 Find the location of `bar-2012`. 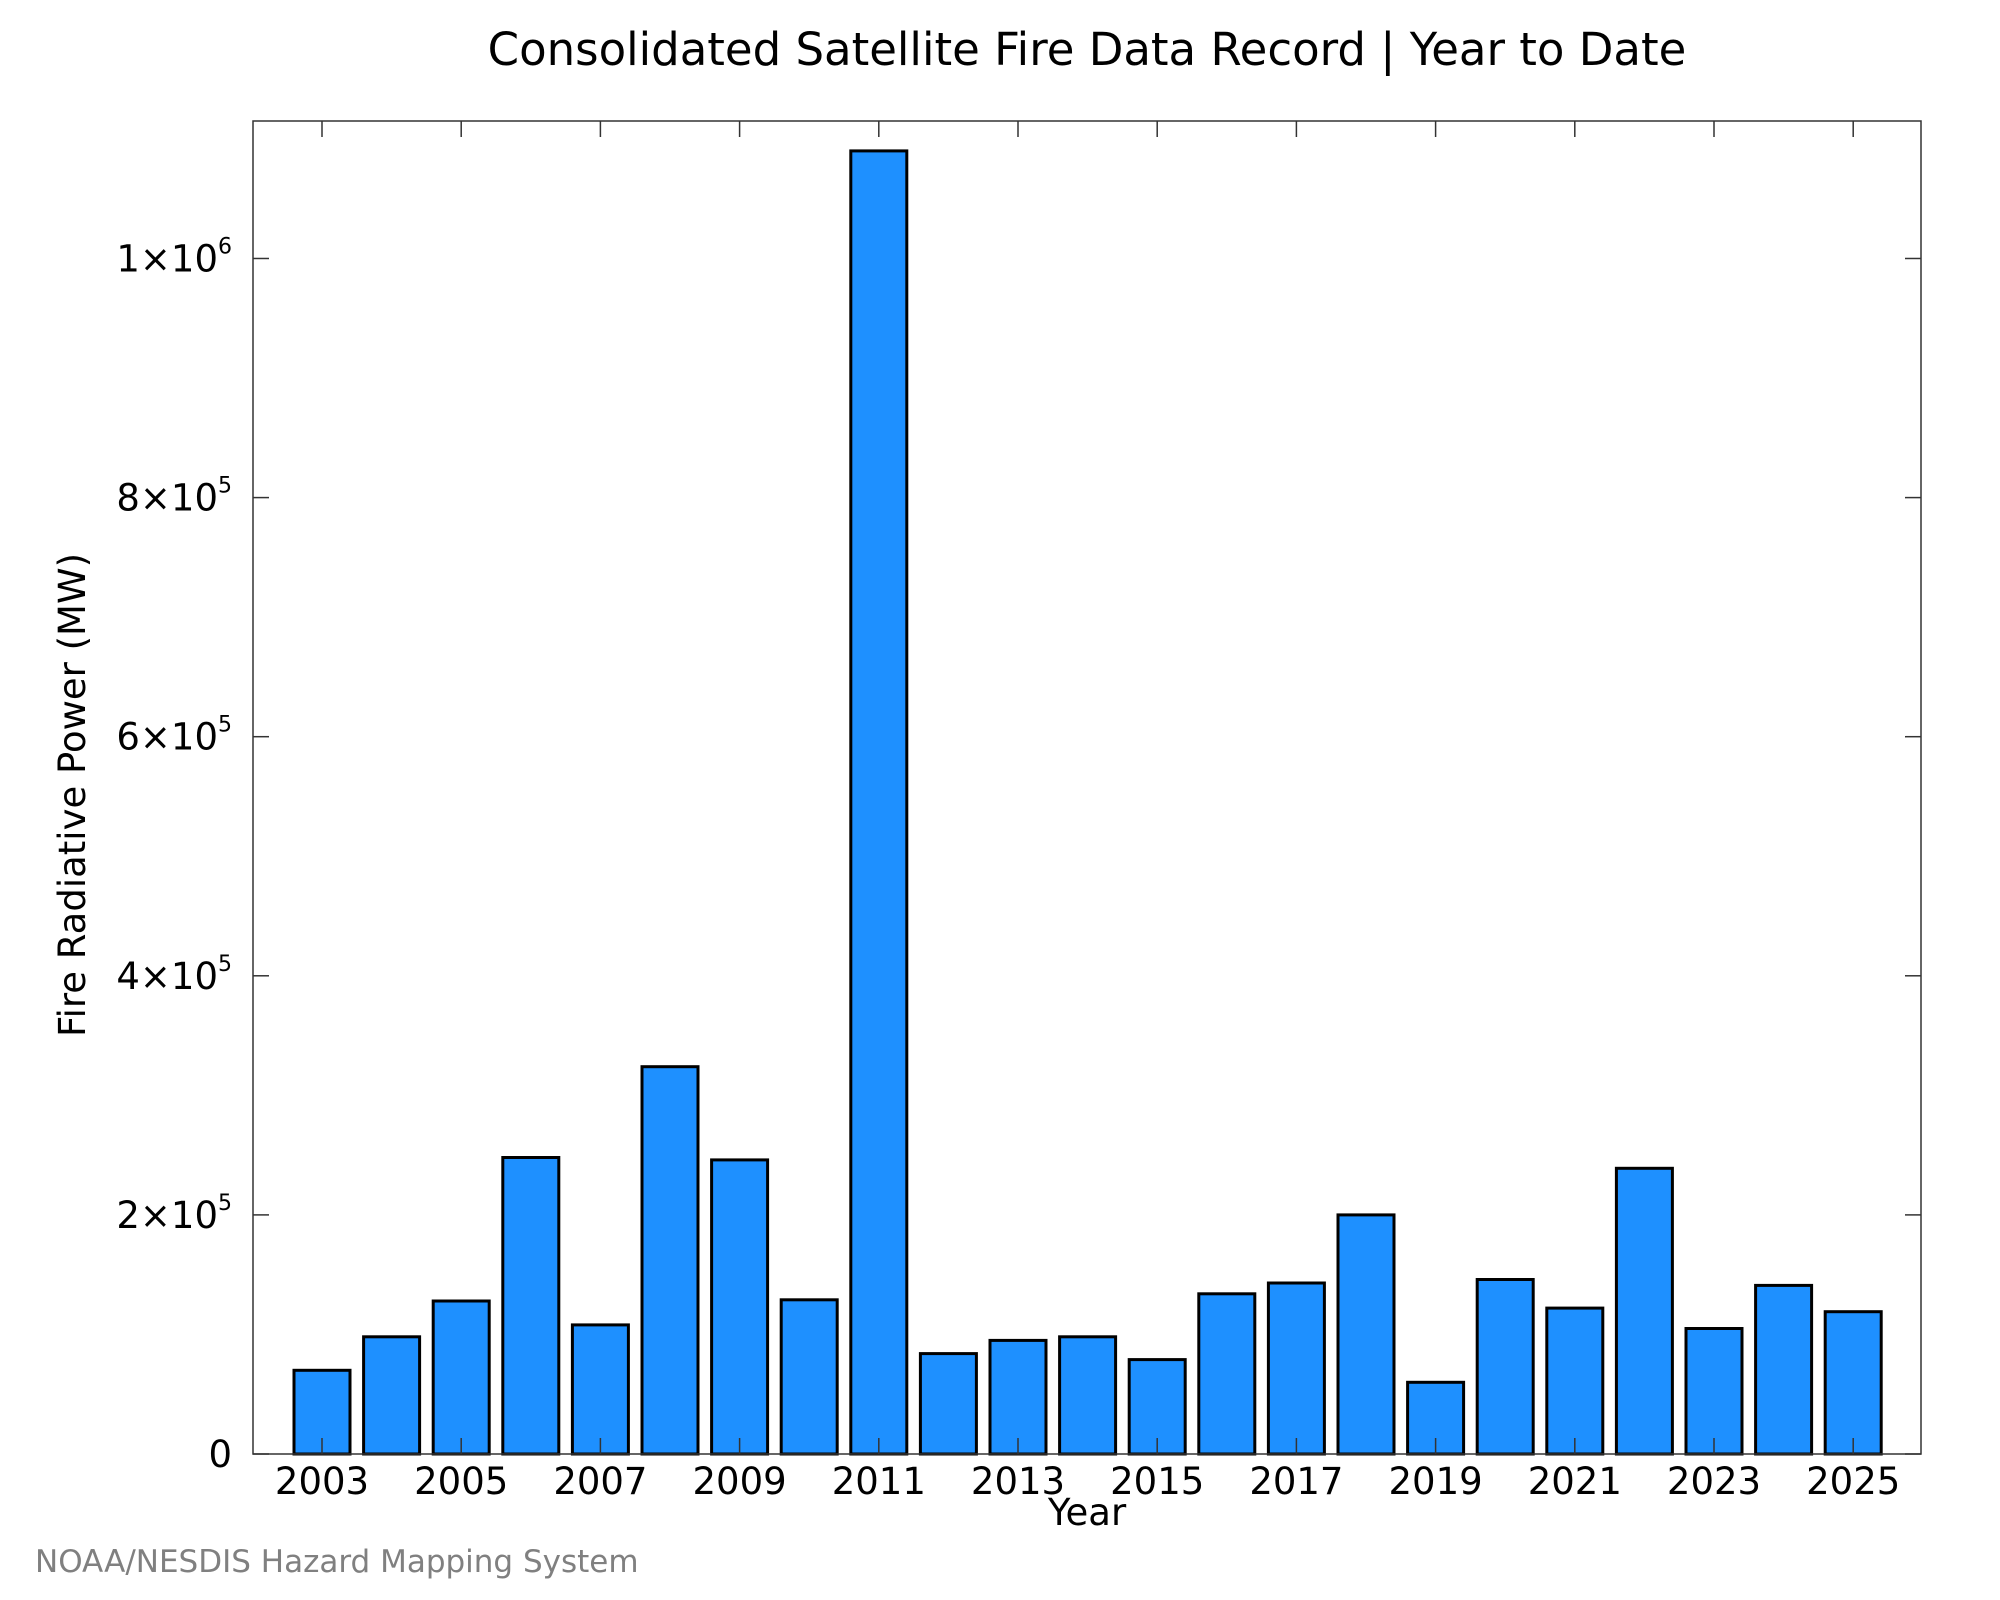

bar-2012 is located at coordinates (948, 1404).